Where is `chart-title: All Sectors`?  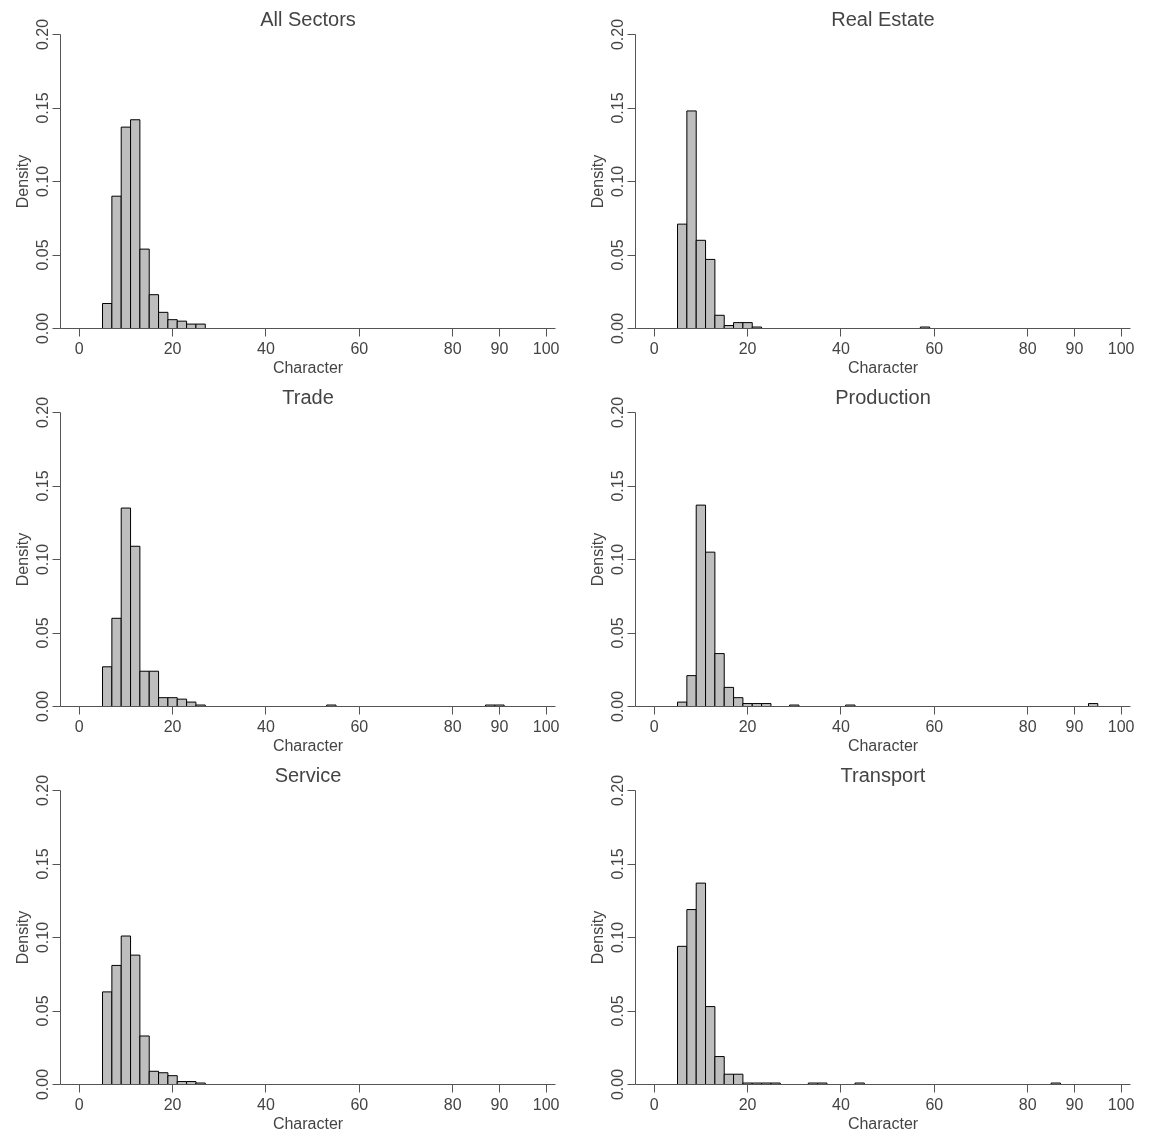
chart-title: All Sectors is located at coordinates (308, 18).